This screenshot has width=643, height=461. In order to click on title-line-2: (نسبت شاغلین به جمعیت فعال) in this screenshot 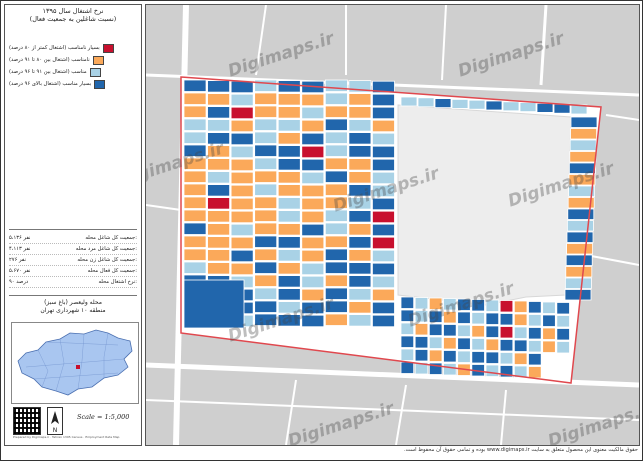, I will do `click(73, 19)`.